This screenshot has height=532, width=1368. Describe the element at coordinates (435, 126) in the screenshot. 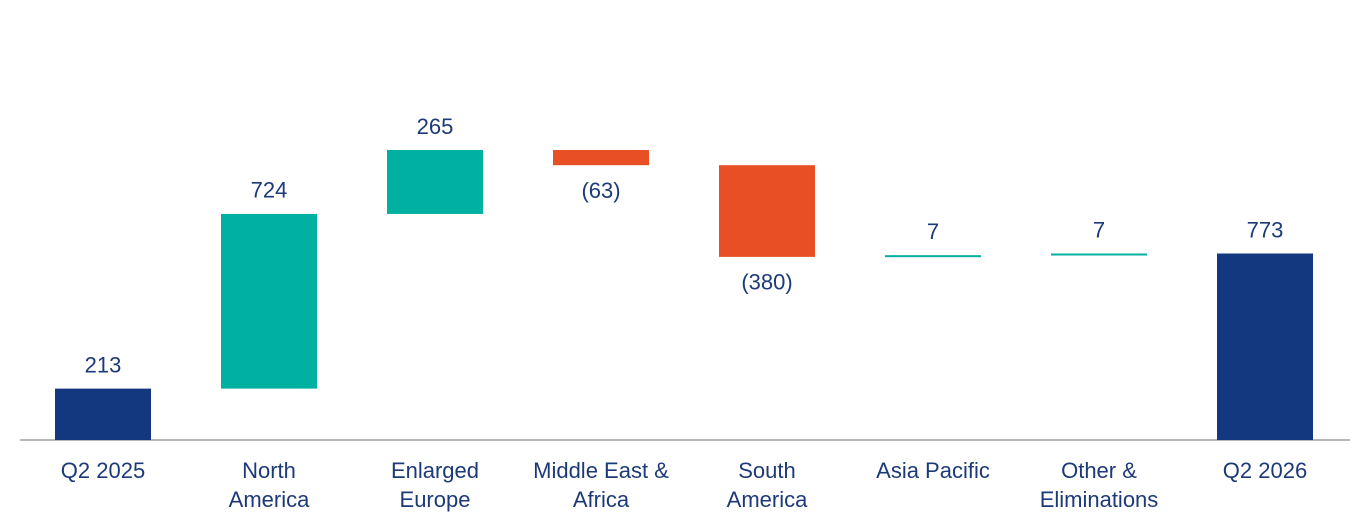

I see `value-label: 265` at that location.